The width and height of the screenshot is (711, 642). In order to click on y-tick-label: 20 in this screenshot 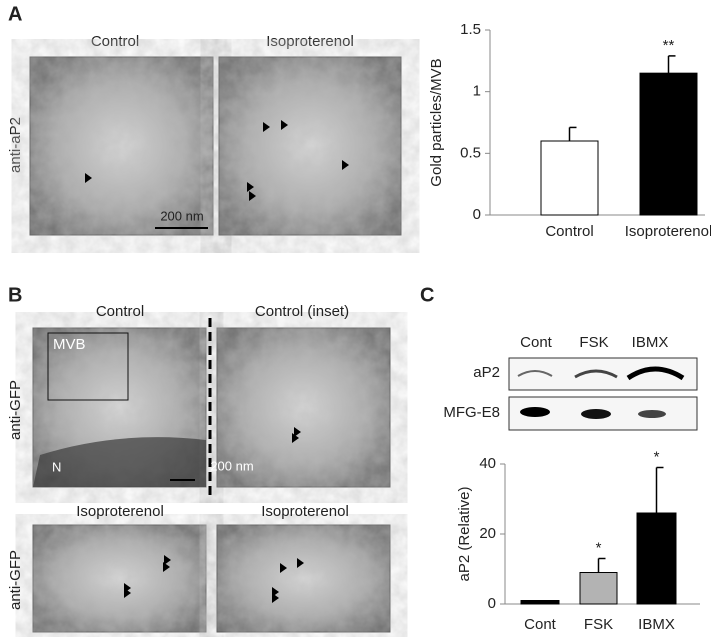, I will do `click(487, 533)`.